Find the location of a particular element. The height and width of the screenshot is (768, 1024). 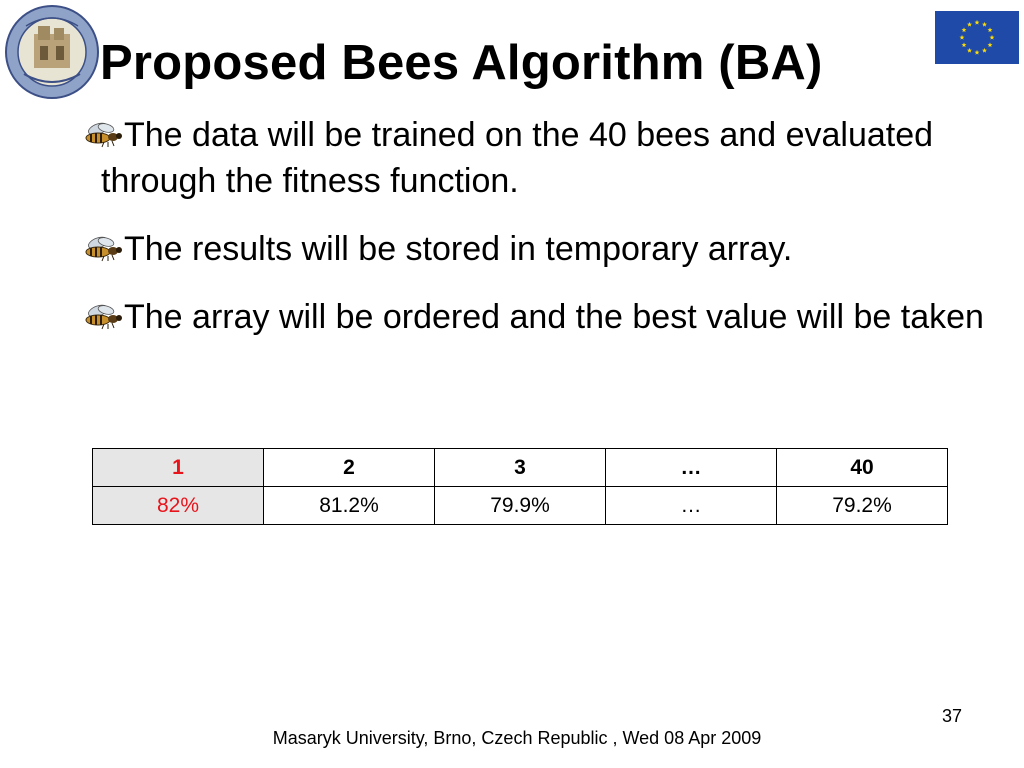

table-cell: 79.9% is located at coordinates (520, 505).